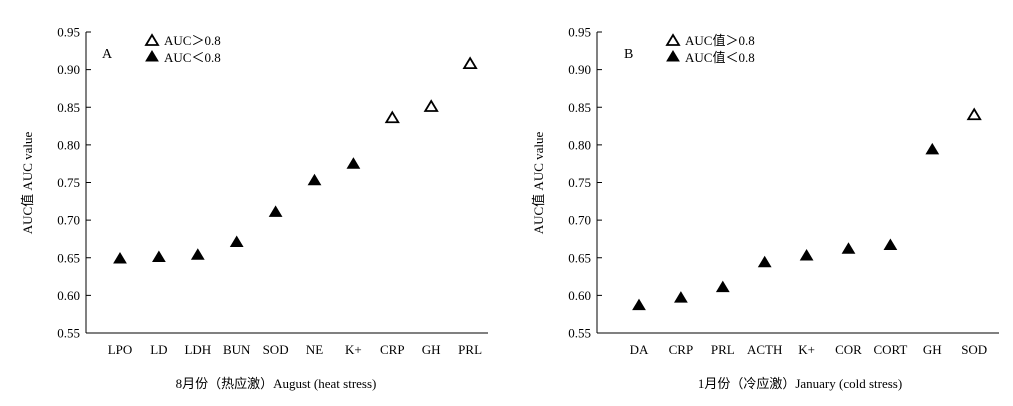  Describe the element at coordinates (107, 54) in the screenshot. I see `panel-label: A` at that location.